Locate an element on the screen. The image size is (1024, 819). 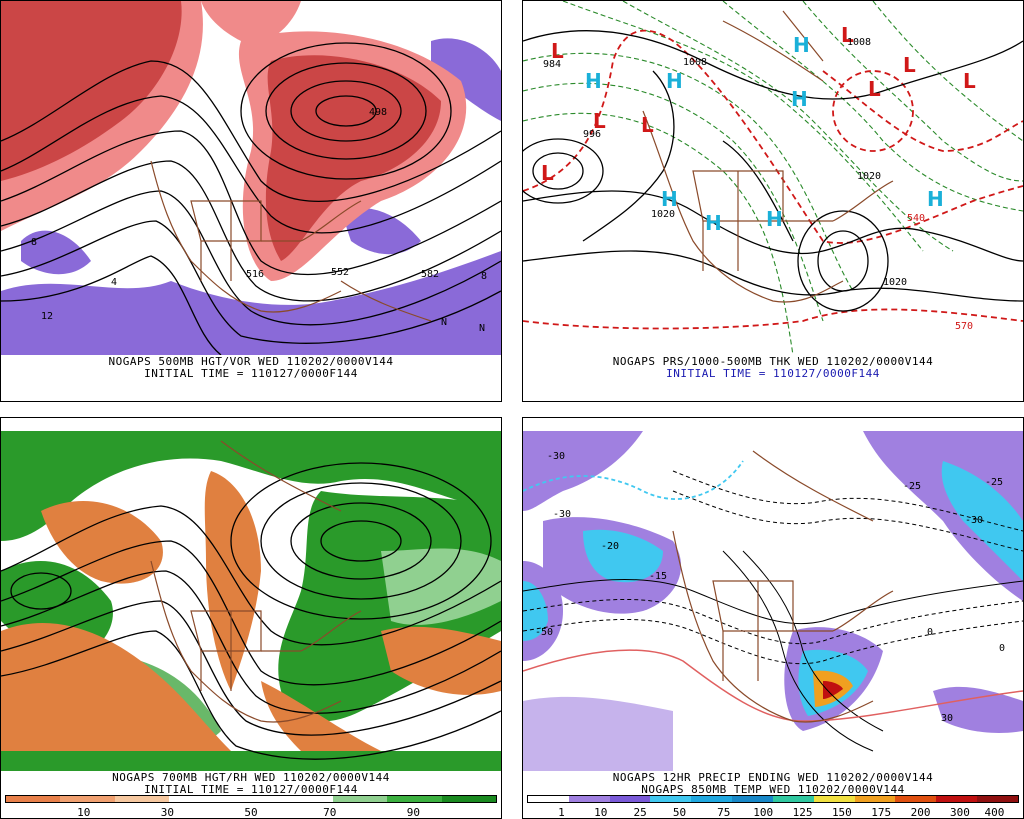
panel-title-line2: NOGAPS 850MB TEMP WED 110202/0000V144 is located at coordinates (773, 789).